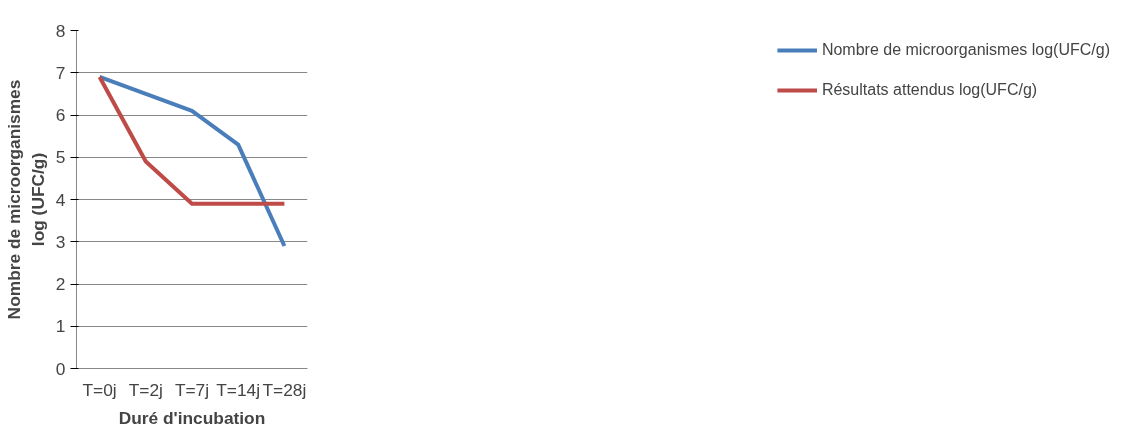  I want to click on x-tick-label: T=7j, so click(192, 389).